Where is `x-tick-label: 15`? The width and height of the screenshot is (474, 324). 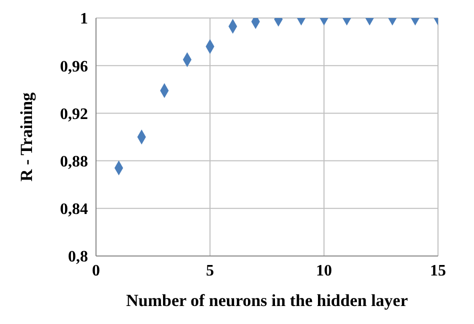
x-tick-label: 15 is located at coordinates (438, 271).